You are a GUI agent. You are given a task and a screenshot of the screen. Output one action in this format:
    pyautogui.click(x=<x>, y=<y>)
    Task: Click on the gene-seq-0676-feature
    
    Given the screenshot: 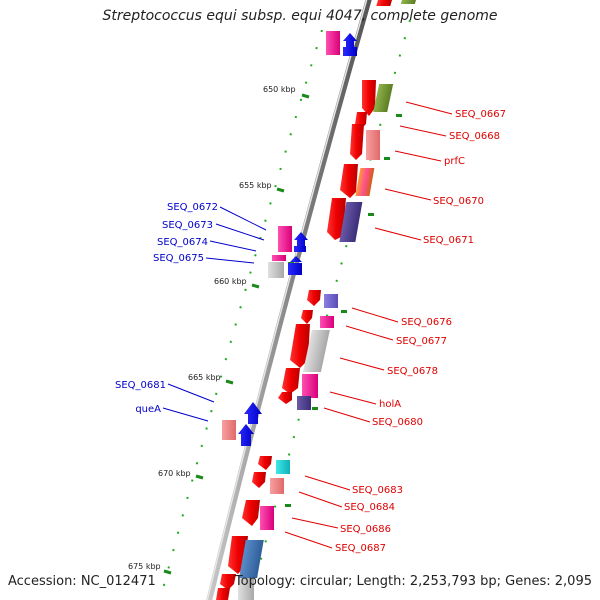 What is the action you would take?
    pyautogui.click(x=331, y=301)
    